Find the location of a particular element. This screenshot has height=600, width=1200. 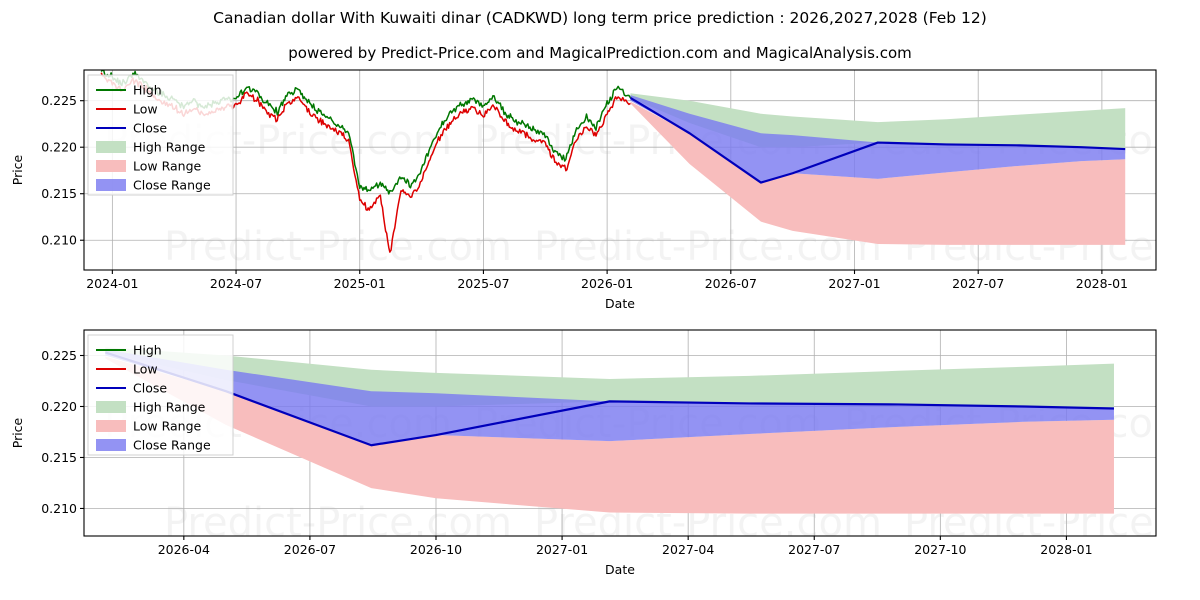

x-tick-label: 2026-01 is located at coordinates (607, 283).